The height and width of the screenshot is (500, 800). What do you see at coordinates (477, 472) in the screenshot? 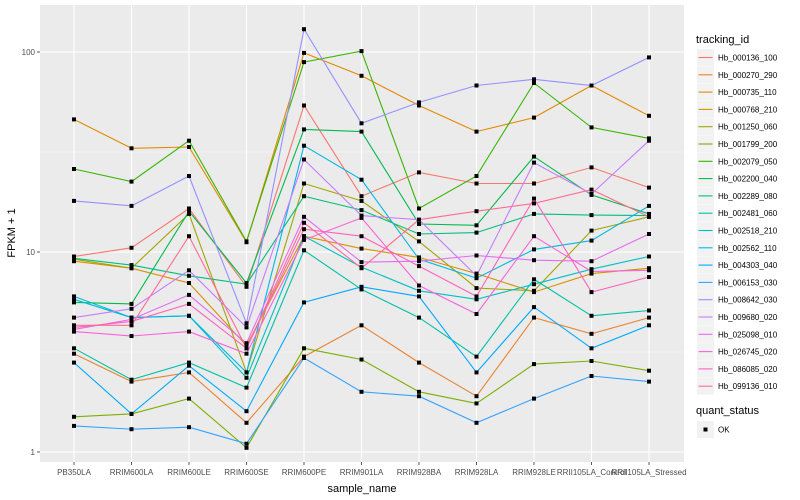
I see `x-tick-label: RRIM928LA` at bounding box center [477, 472].